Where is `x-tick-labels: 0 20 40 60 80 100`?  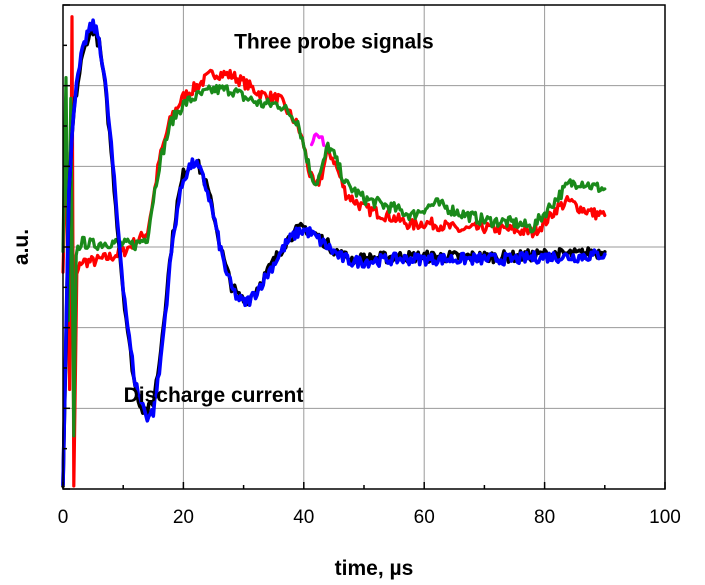
x-tick-labels: 0 20 40 60 80 100 is located at coordinates (369, 517).